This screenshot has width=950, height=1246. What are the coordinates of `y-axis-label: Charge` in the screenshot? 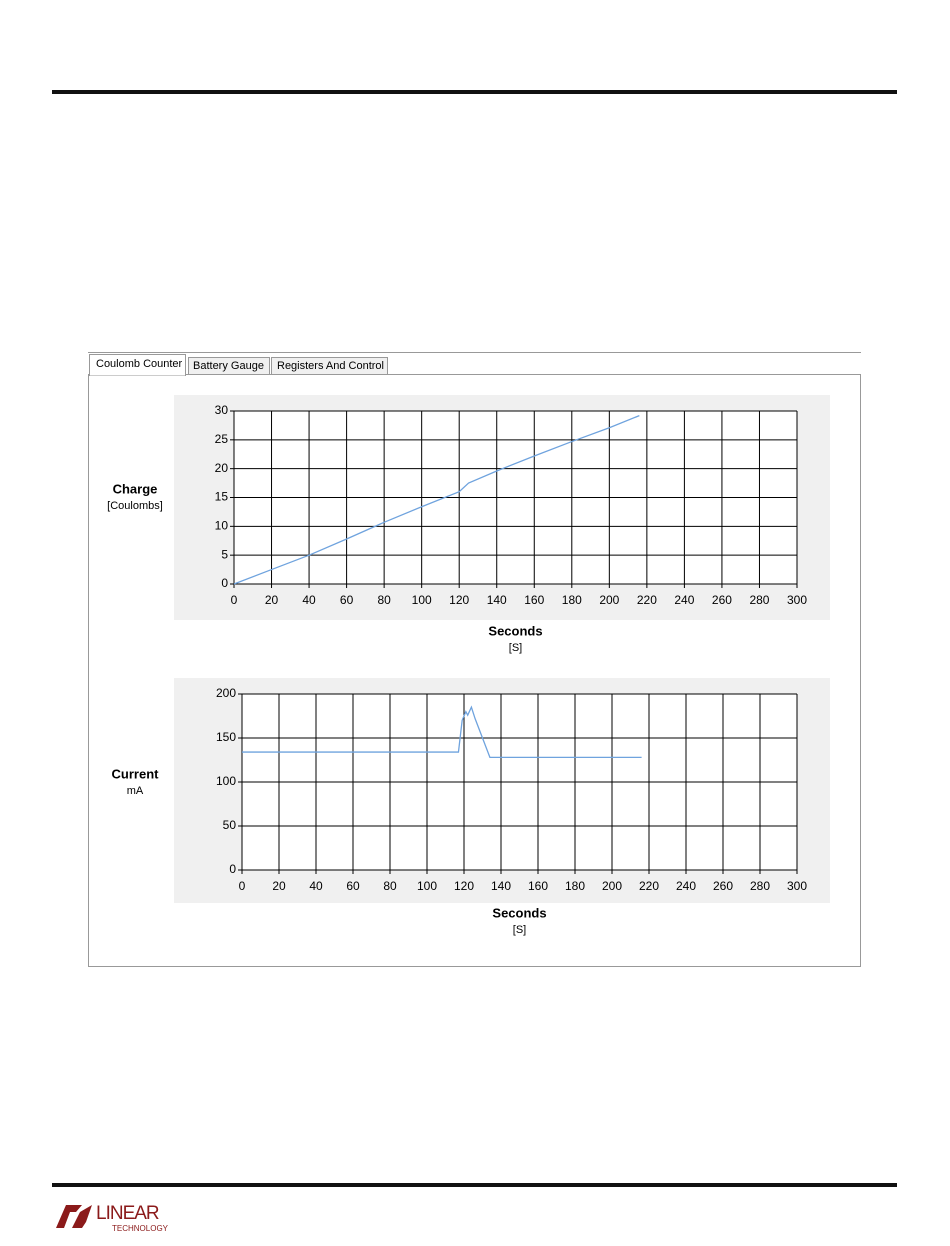 It's located at (135, 488).